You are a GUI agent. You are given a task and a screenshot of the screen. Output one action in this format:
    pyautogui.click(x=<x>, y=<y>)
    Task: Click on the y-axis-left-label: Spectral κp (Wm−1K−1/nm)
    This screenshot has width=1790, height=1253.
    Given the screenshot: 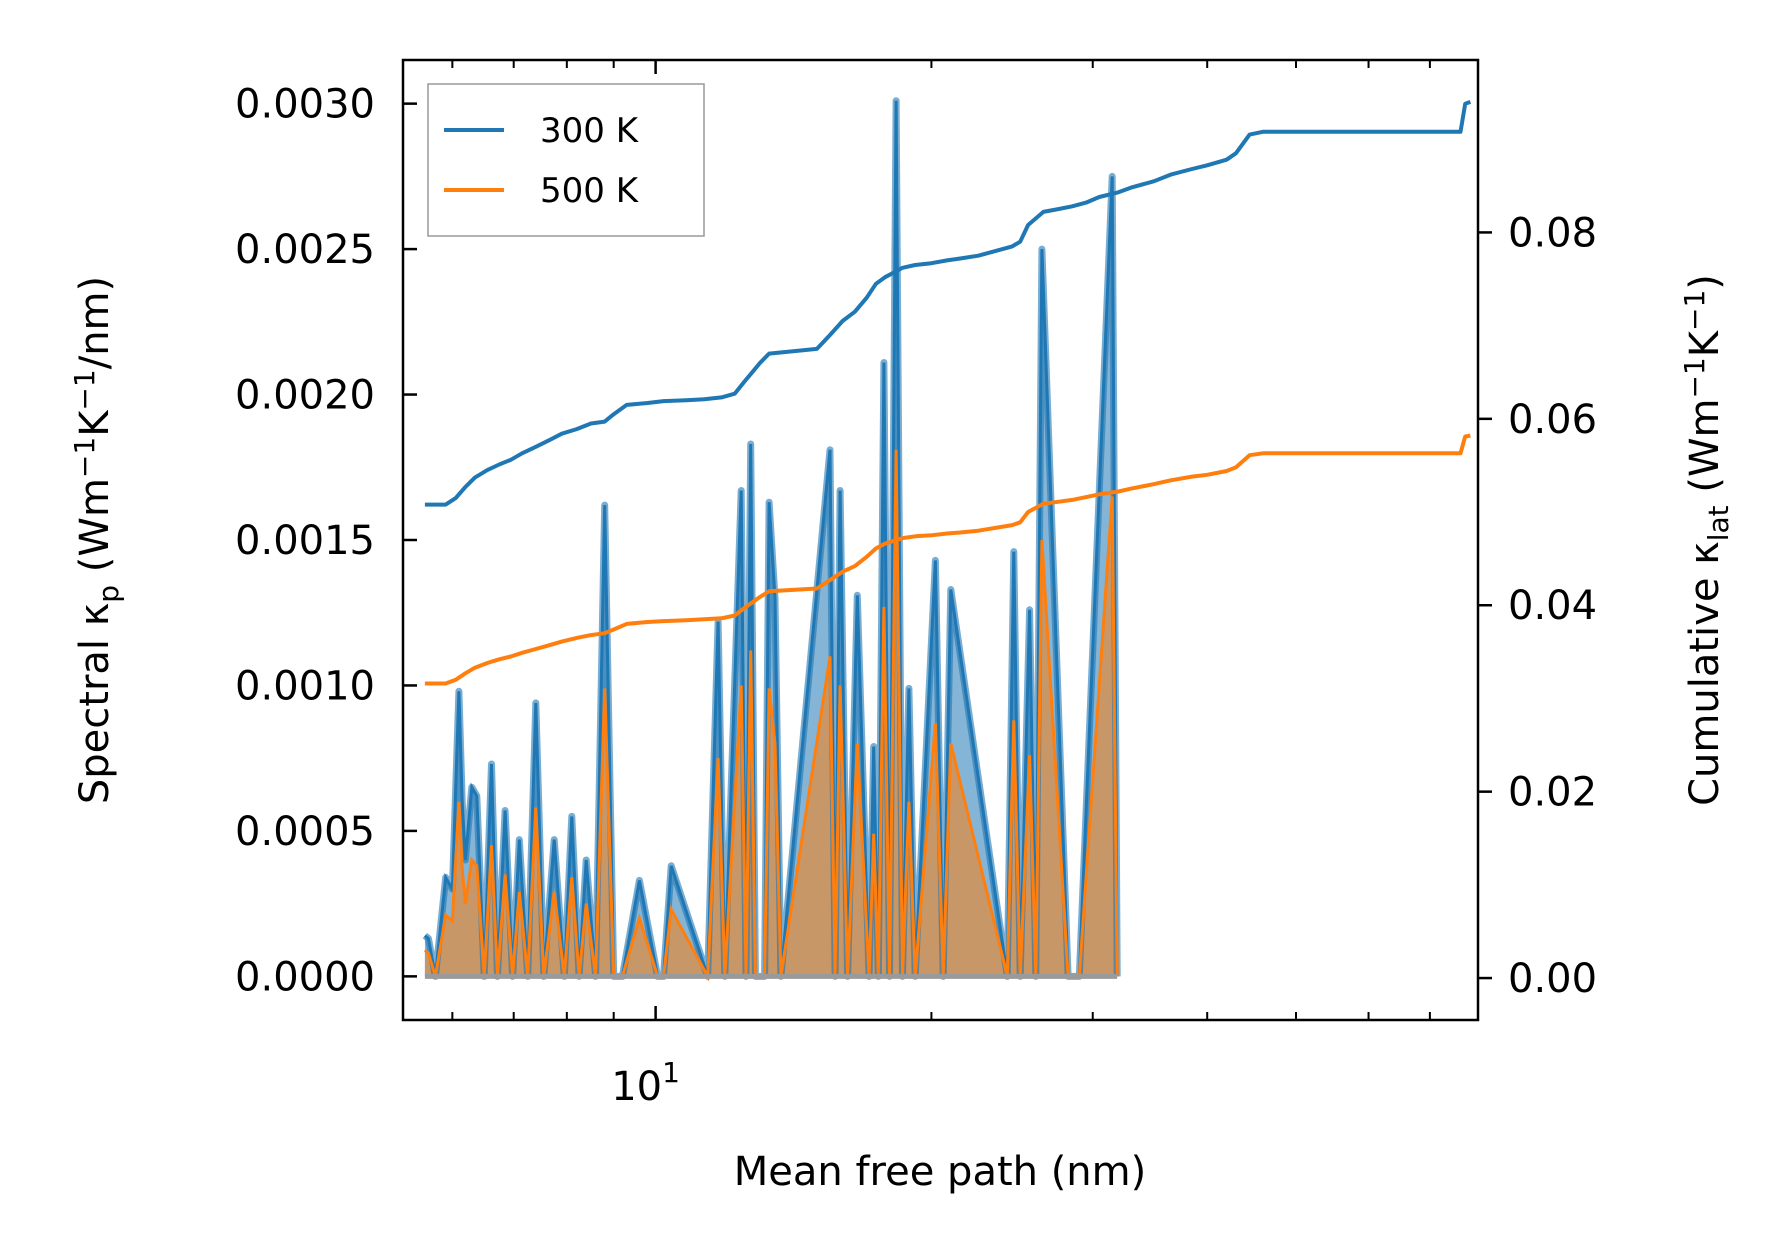 What is the action you would take?
    pyautogui.click(x=96, y=540)
    